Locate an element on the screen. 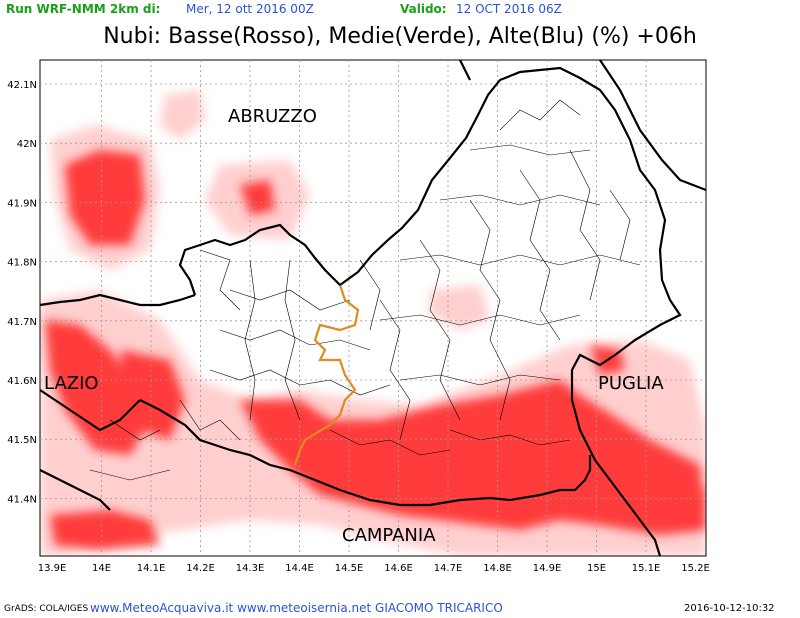  run-date: Mer, 12 ott 2016 00Z is located at coordinates (250, 9).